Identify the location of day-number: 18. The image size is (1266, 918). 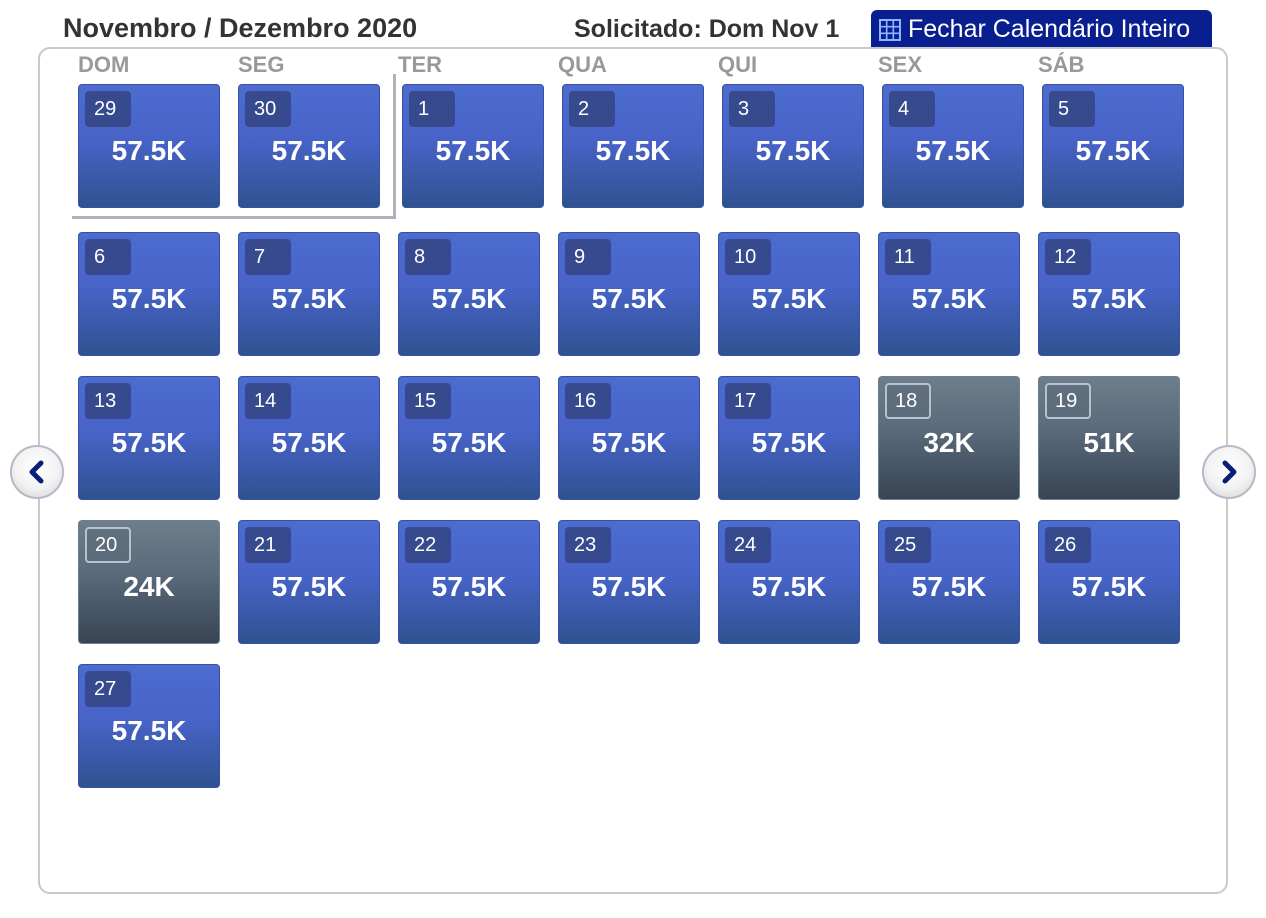
(908, 401).